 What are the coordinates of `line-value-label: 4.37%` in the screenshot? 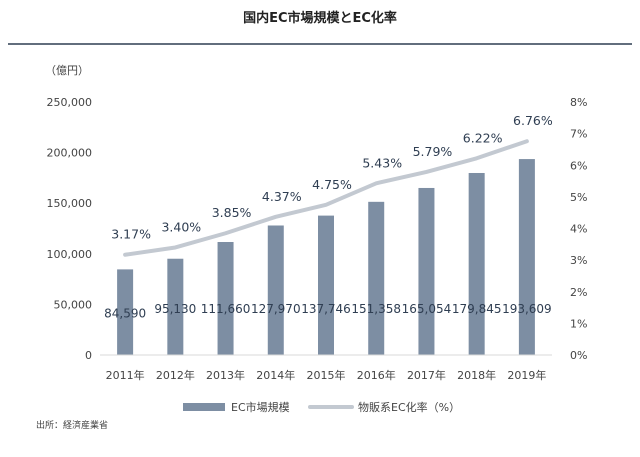 It's located at (282, 196).